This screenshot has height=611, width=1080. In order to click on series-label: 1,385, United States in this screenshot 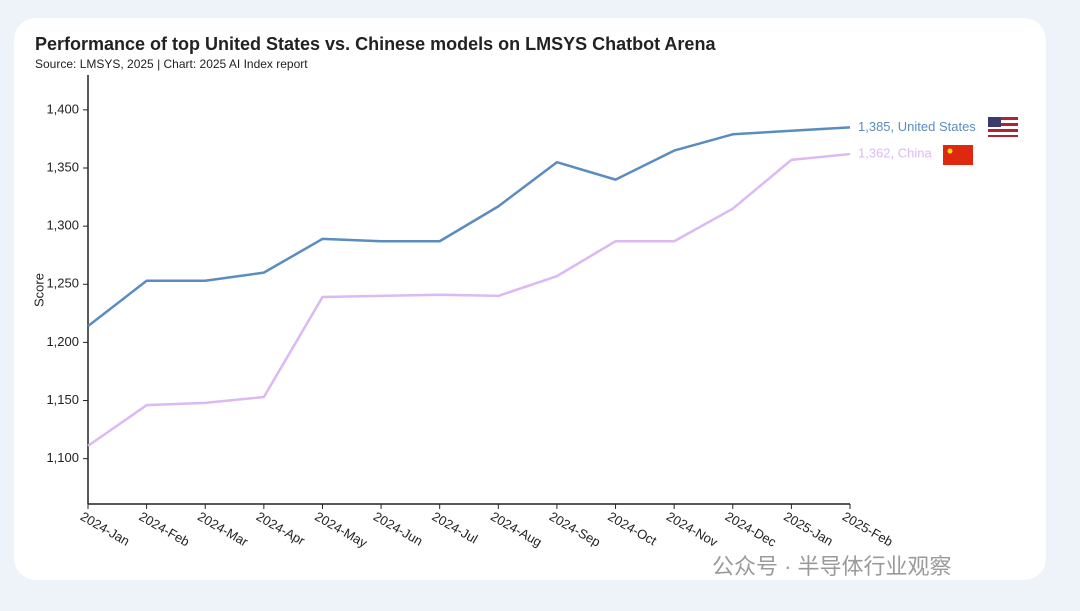, I will do `click(917, 126)`.